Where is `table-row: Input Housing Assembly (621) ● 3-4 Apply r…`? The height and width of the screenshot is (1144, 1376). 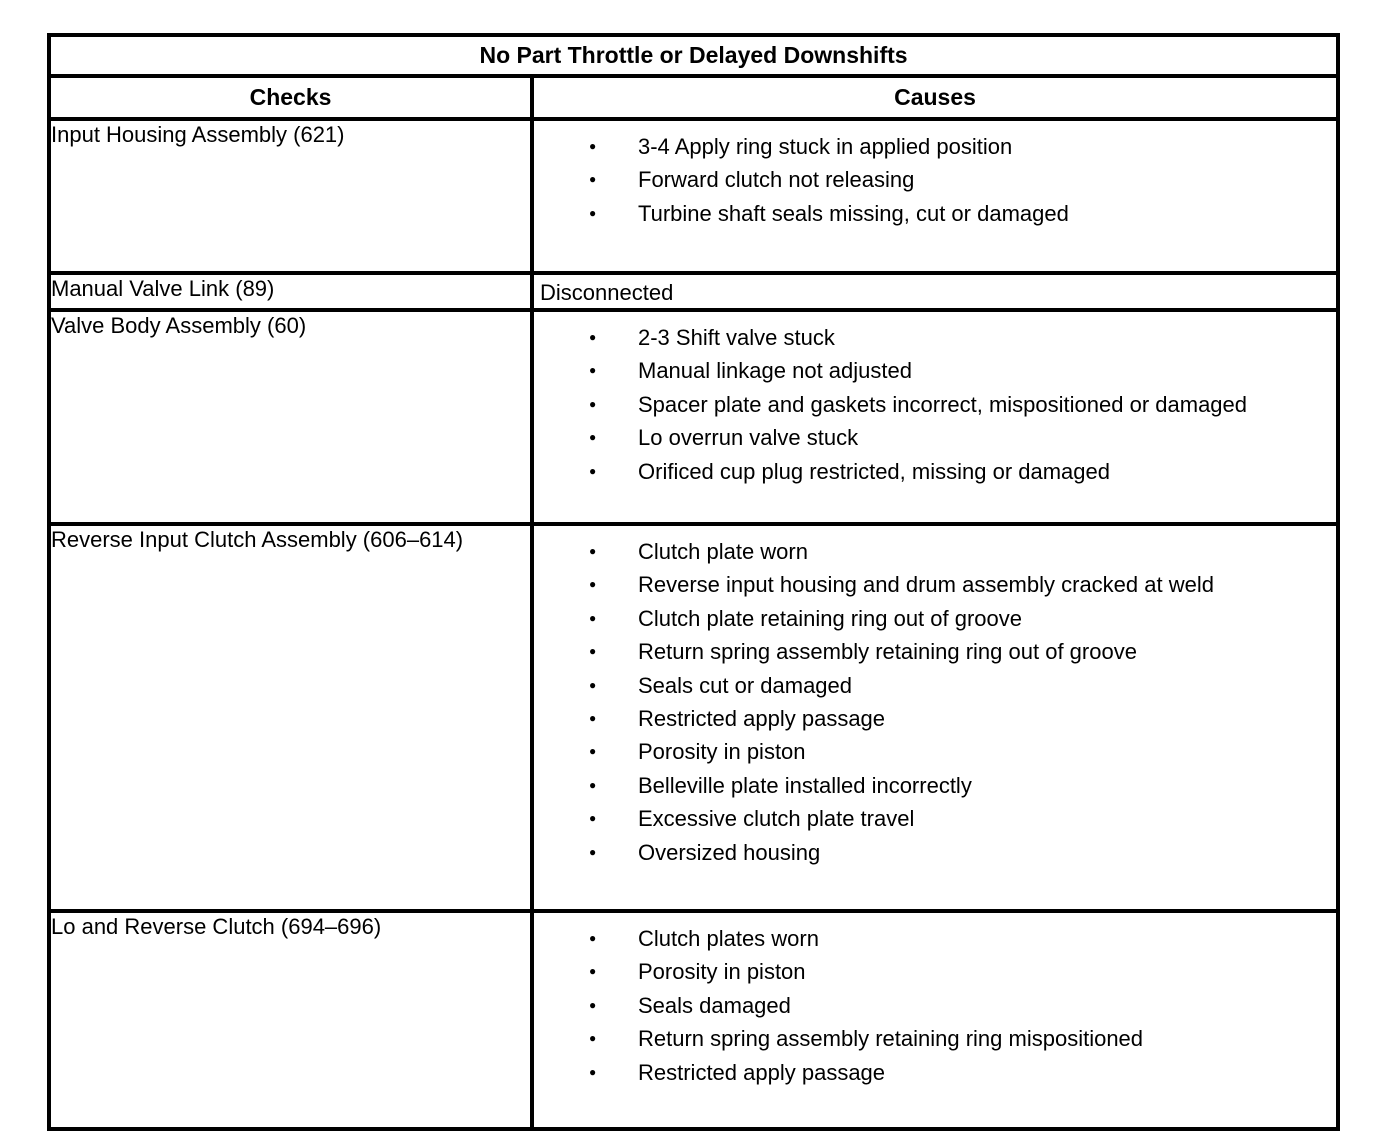
table-row: Input Housing Assembly (621) ● 3-4 Apply r… is located at coordinates (694, 196).